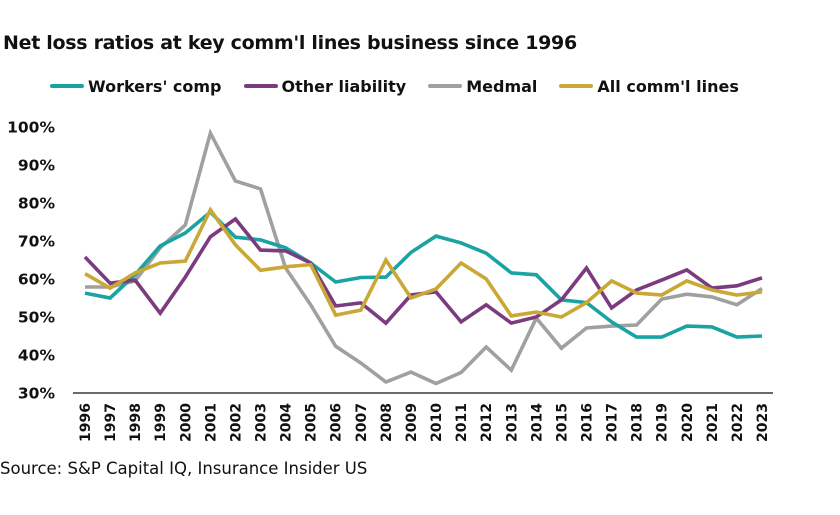  What do you see at coordinates (445, 86) in the screenshot?
I see `legend-swatch-medmal` at bounding box center [445, 86].